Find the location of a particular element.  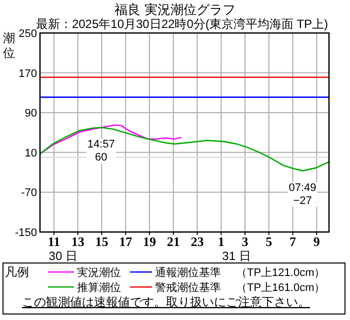

y-axis-title: 潮位 is located at coordinates (9, 45).